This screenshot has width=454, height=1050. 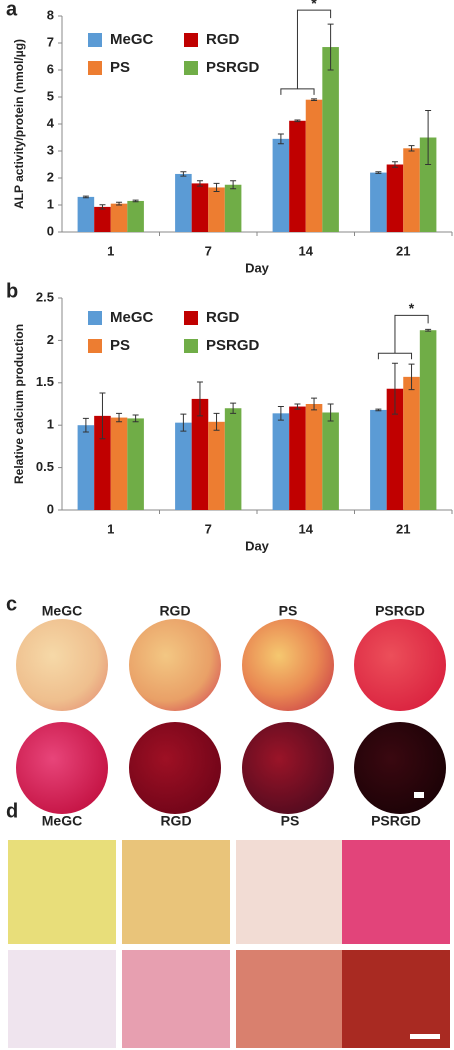 I want to click on panel-label: d, so click(x=12, y=811).